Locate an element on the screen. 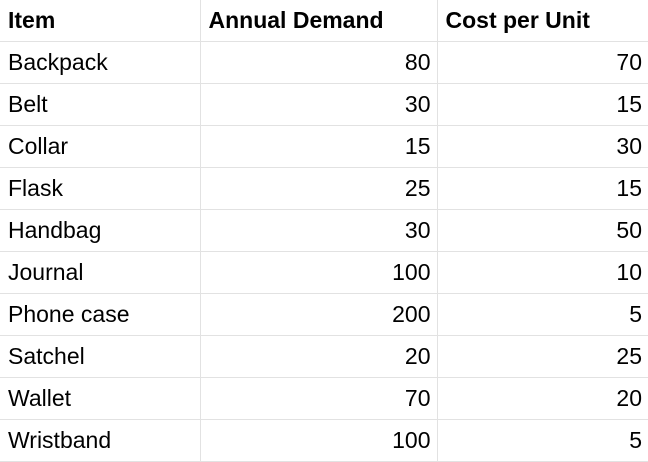 The height and width of the screenshot is (462, 648). annual-demand-cell: 15 is located at coordinates (319, 146).